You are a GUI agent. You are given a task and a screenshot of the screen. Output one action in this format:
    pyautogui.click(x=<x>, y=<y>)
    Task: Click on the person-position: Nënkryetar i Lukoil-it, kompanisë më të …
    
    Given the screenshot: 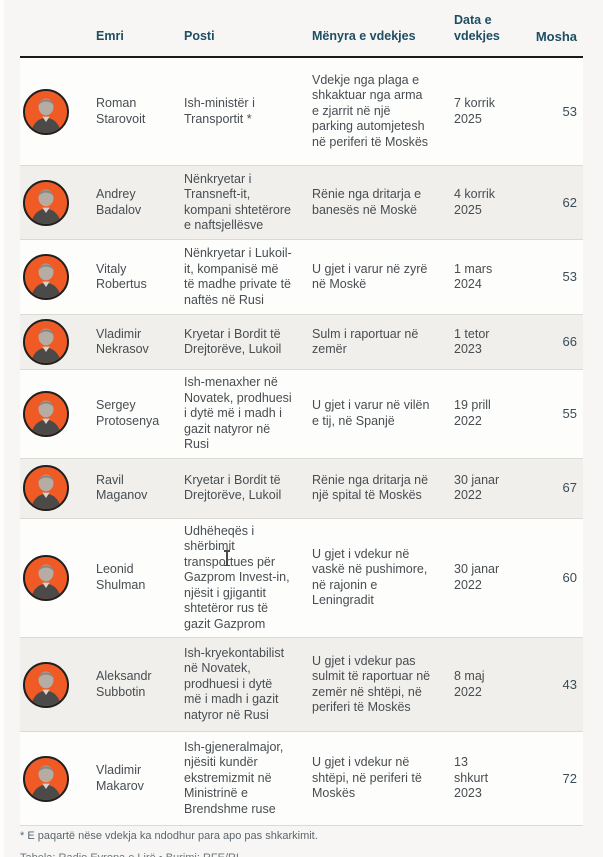 What is the action you would take?
    pyautogui.click(x=238, y=276)
    